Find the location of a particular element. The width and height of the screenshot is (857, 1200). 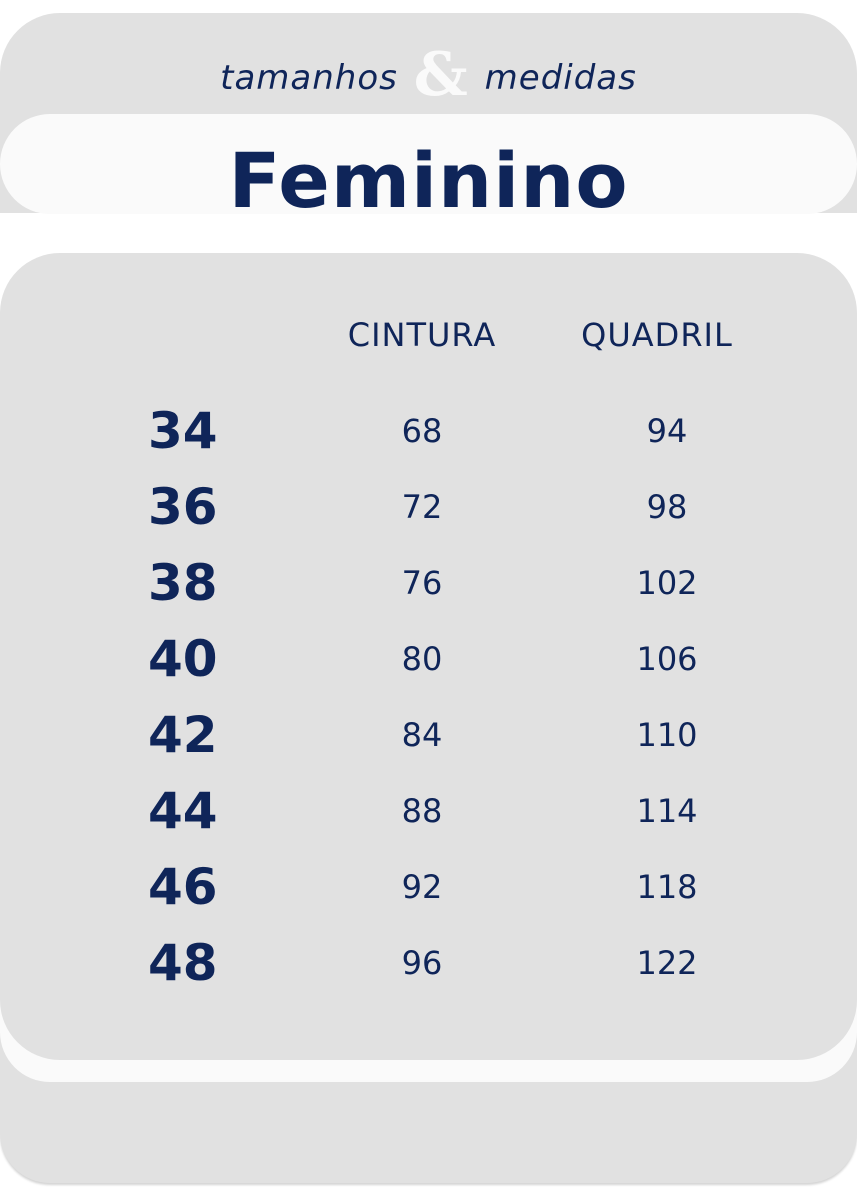

table-row: 46 92 118 is located at coordinates (428, 888).